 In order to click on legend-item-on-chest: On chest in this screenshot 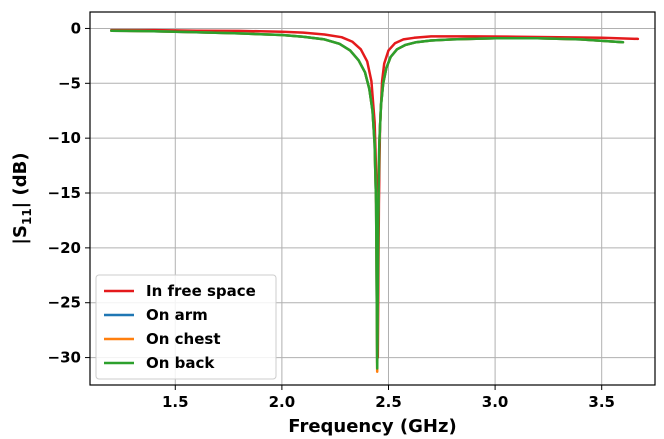, I will do `click(162, 339)`.